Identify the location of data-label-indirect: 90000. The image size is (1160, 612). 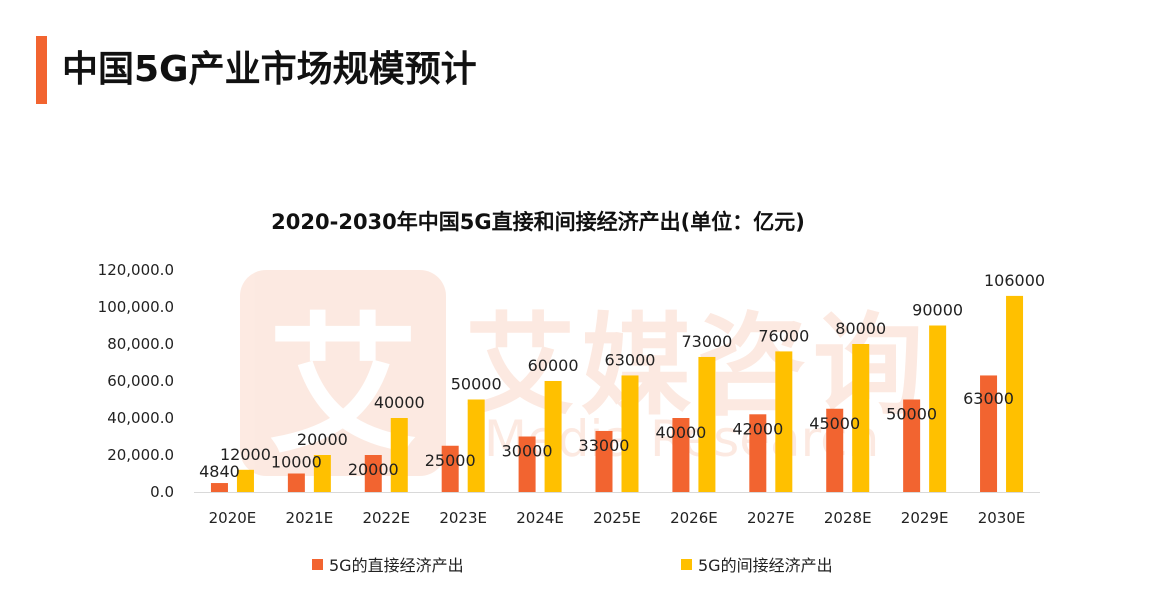
(937, 310).